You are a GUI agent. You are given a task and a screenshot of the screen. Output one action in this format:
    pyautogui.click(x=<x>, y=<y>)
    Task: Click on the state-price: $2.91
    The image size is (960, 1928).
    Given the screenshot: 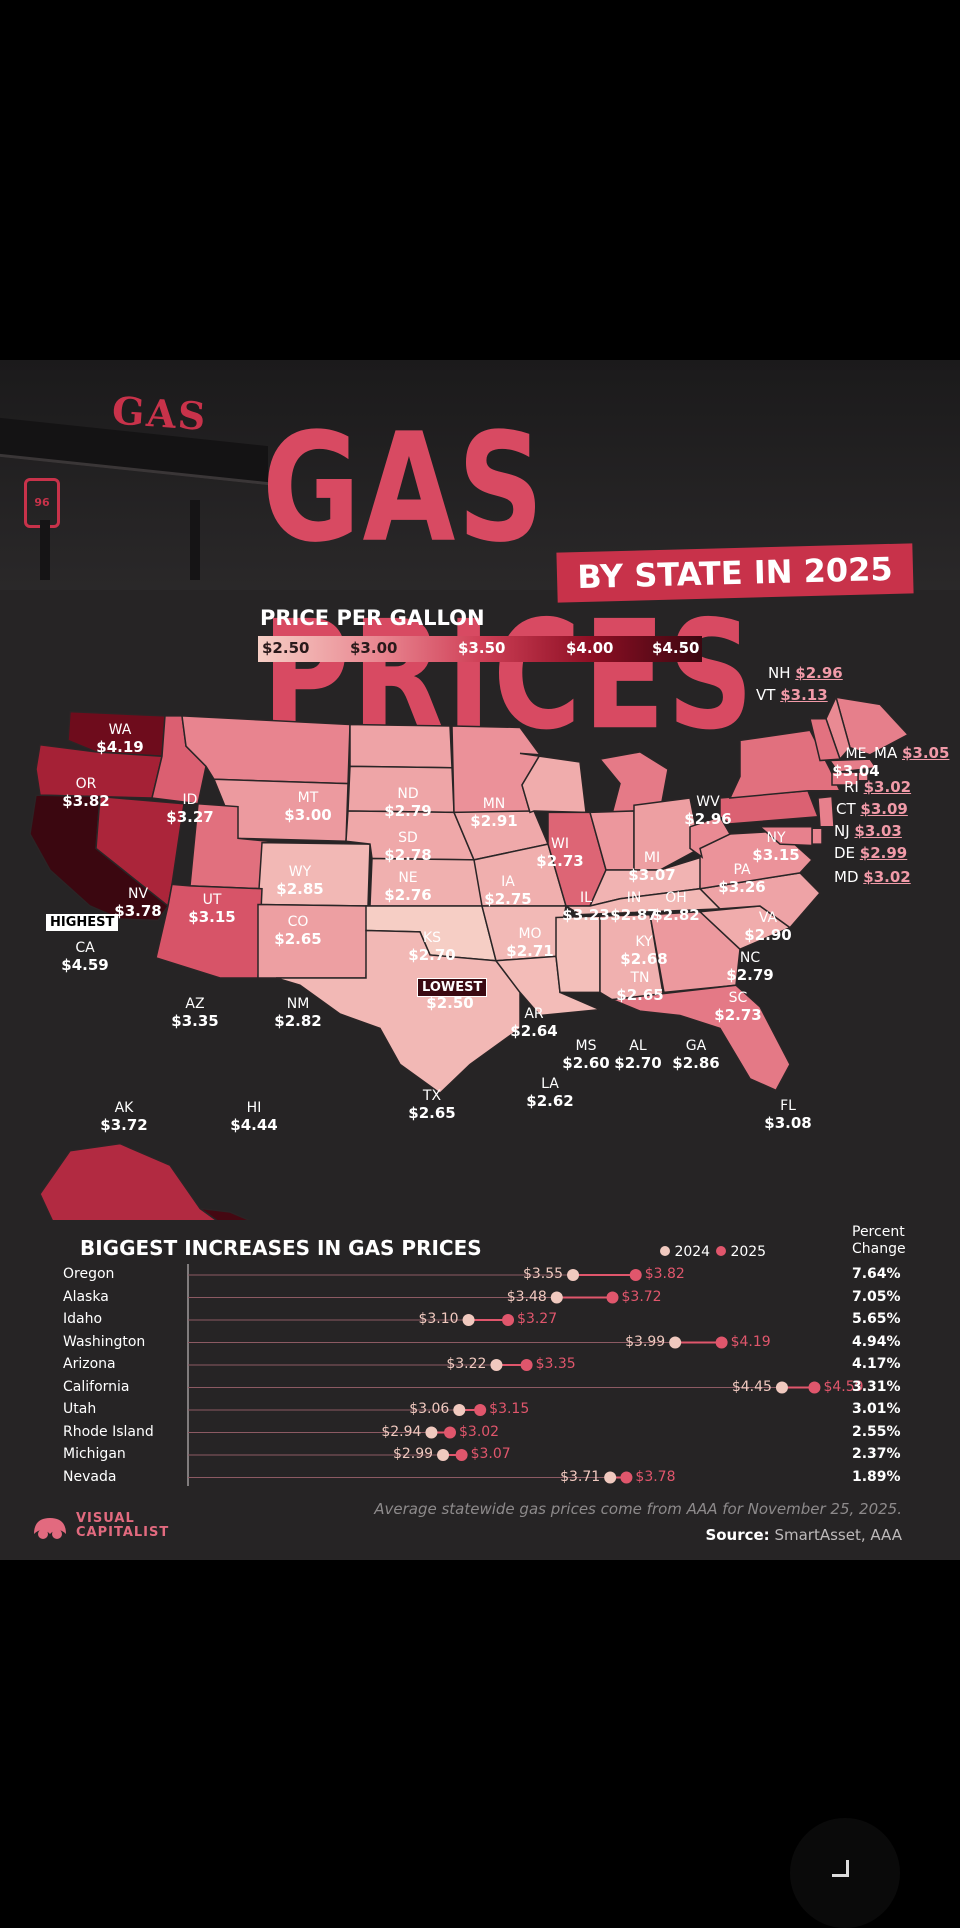 What is the action you would take?
    pyautogui.click(x=494, y=821)
    